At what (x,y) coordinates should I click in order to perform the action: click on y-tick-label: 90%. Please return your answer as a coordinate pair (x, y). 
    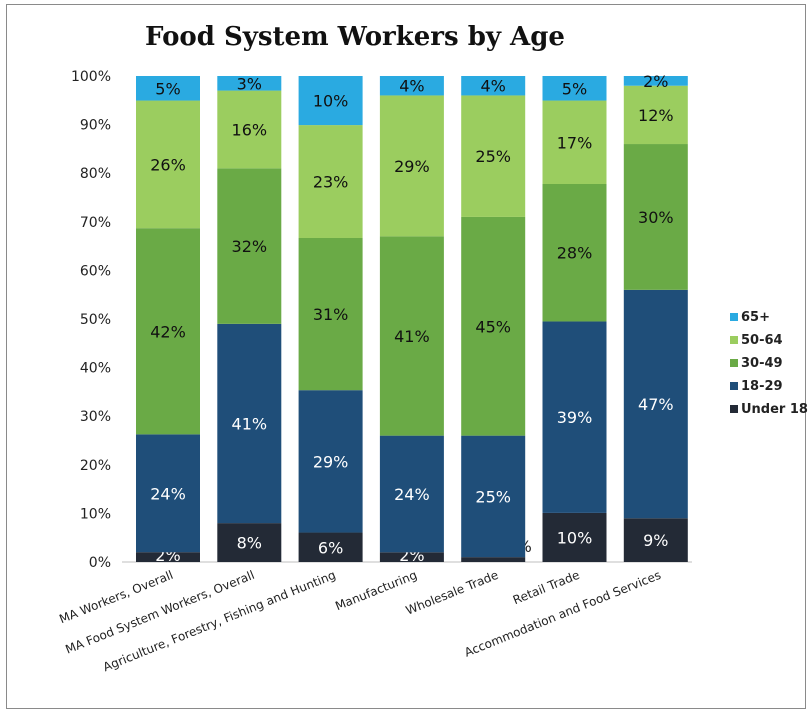
    Looking at the image, I should click on (95, 126).